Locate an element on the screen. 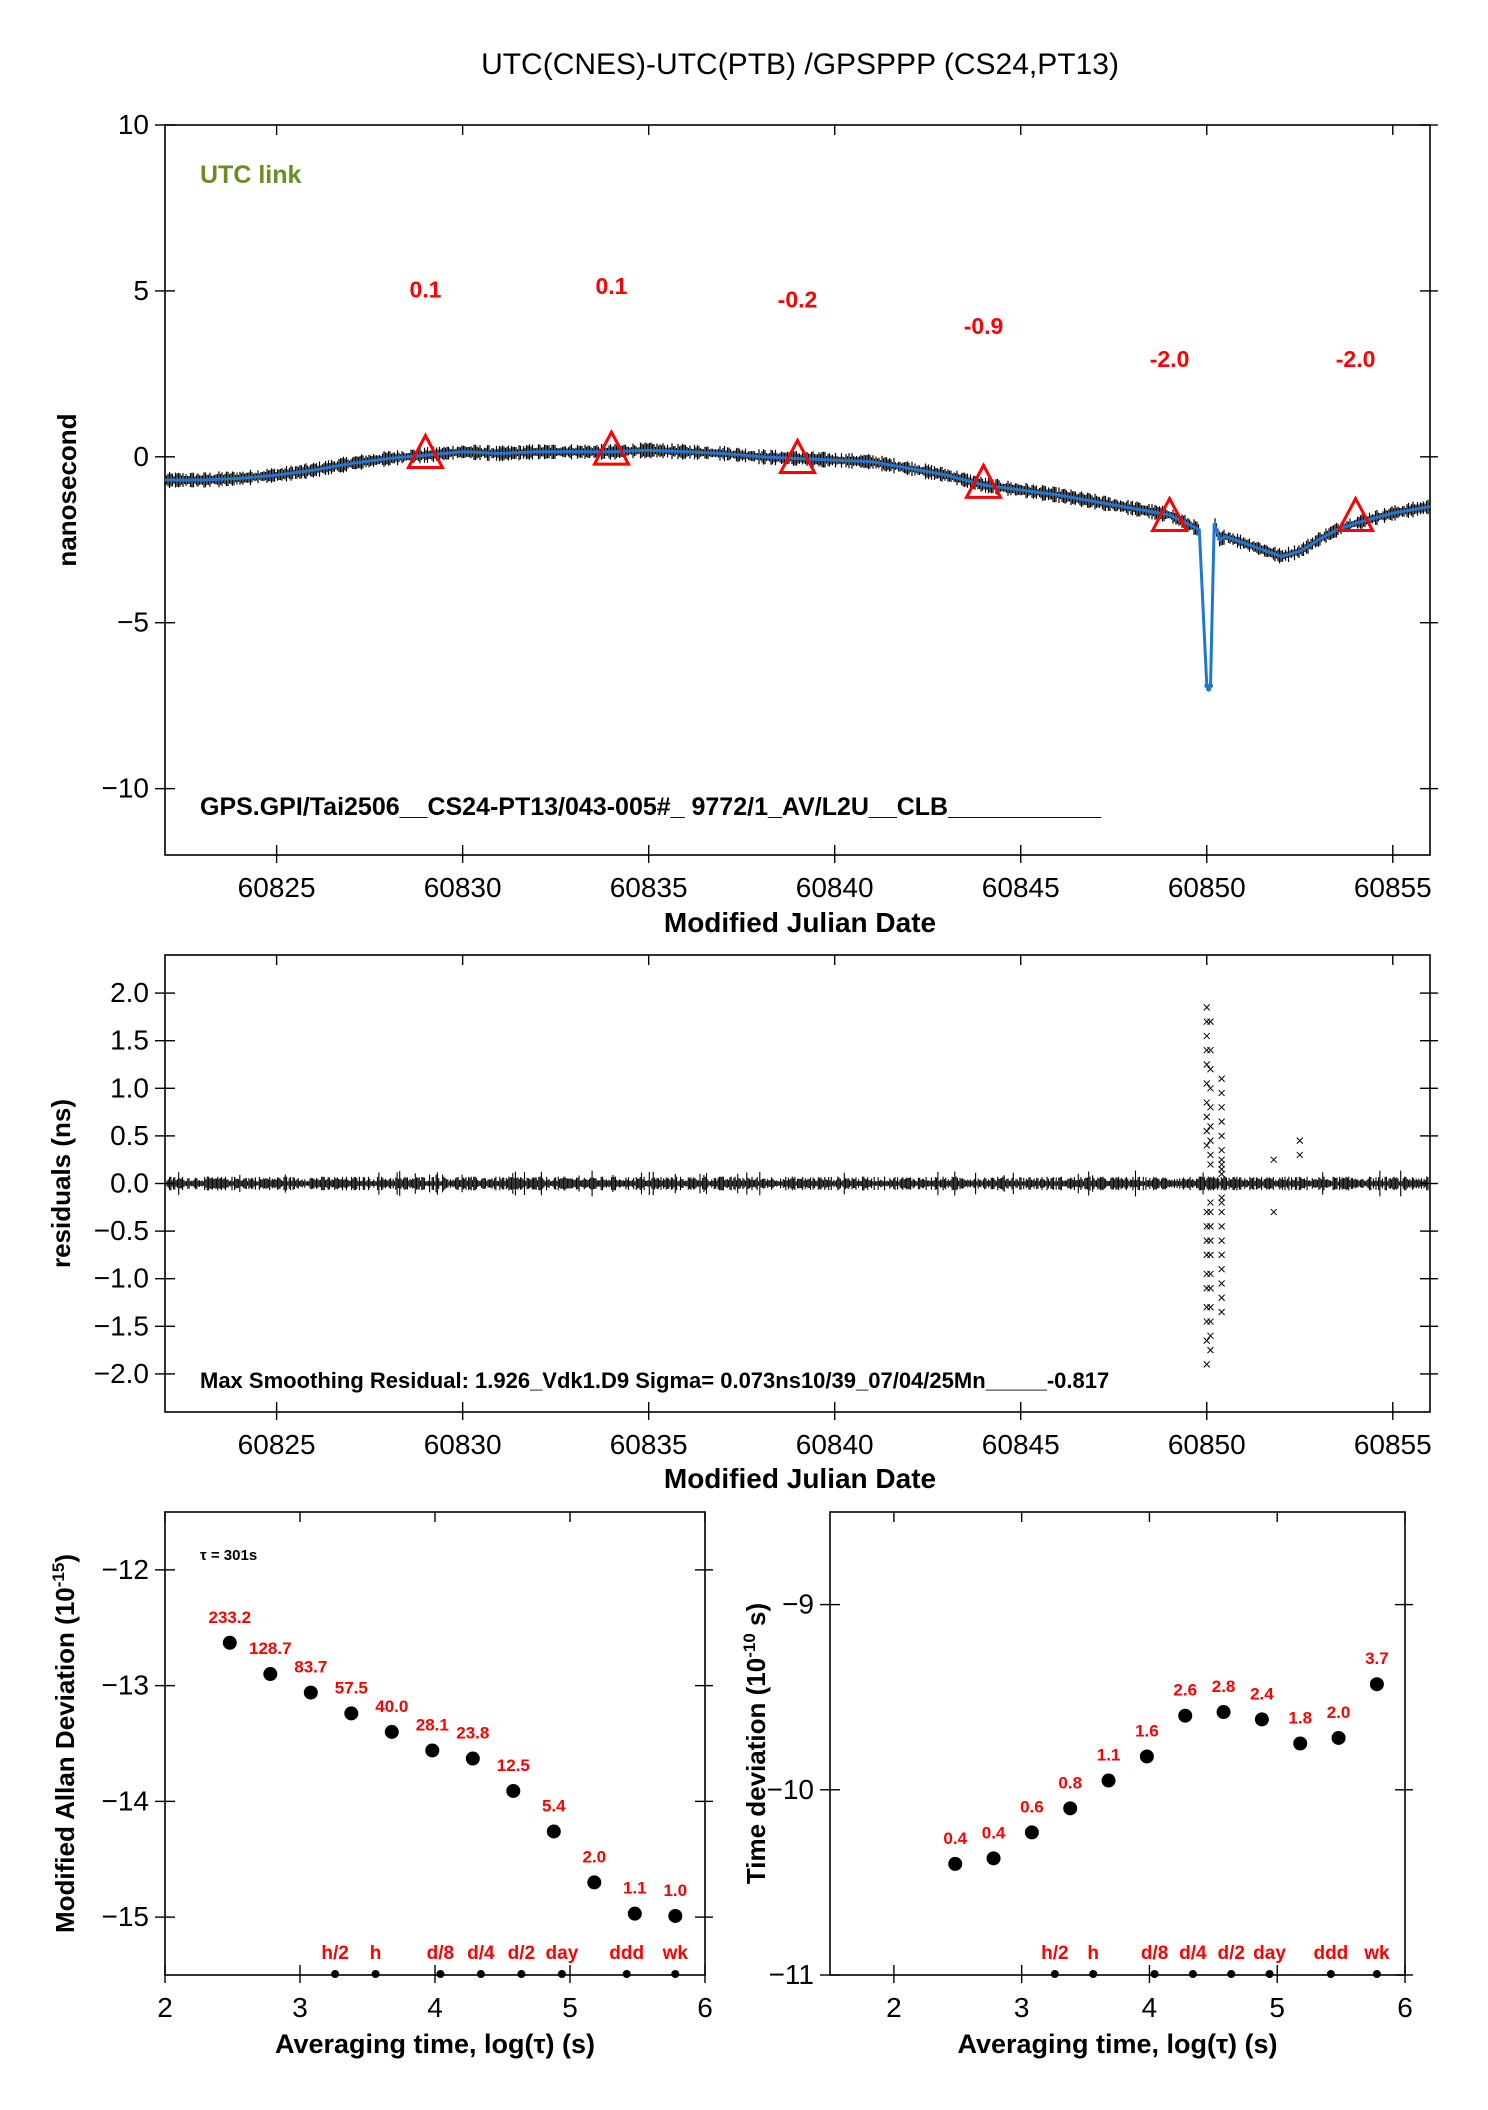 The image size is (1488, 2110). mdev-xlabel: Averaging time, log(τ) (s) is located at coordinates (435, 2044).